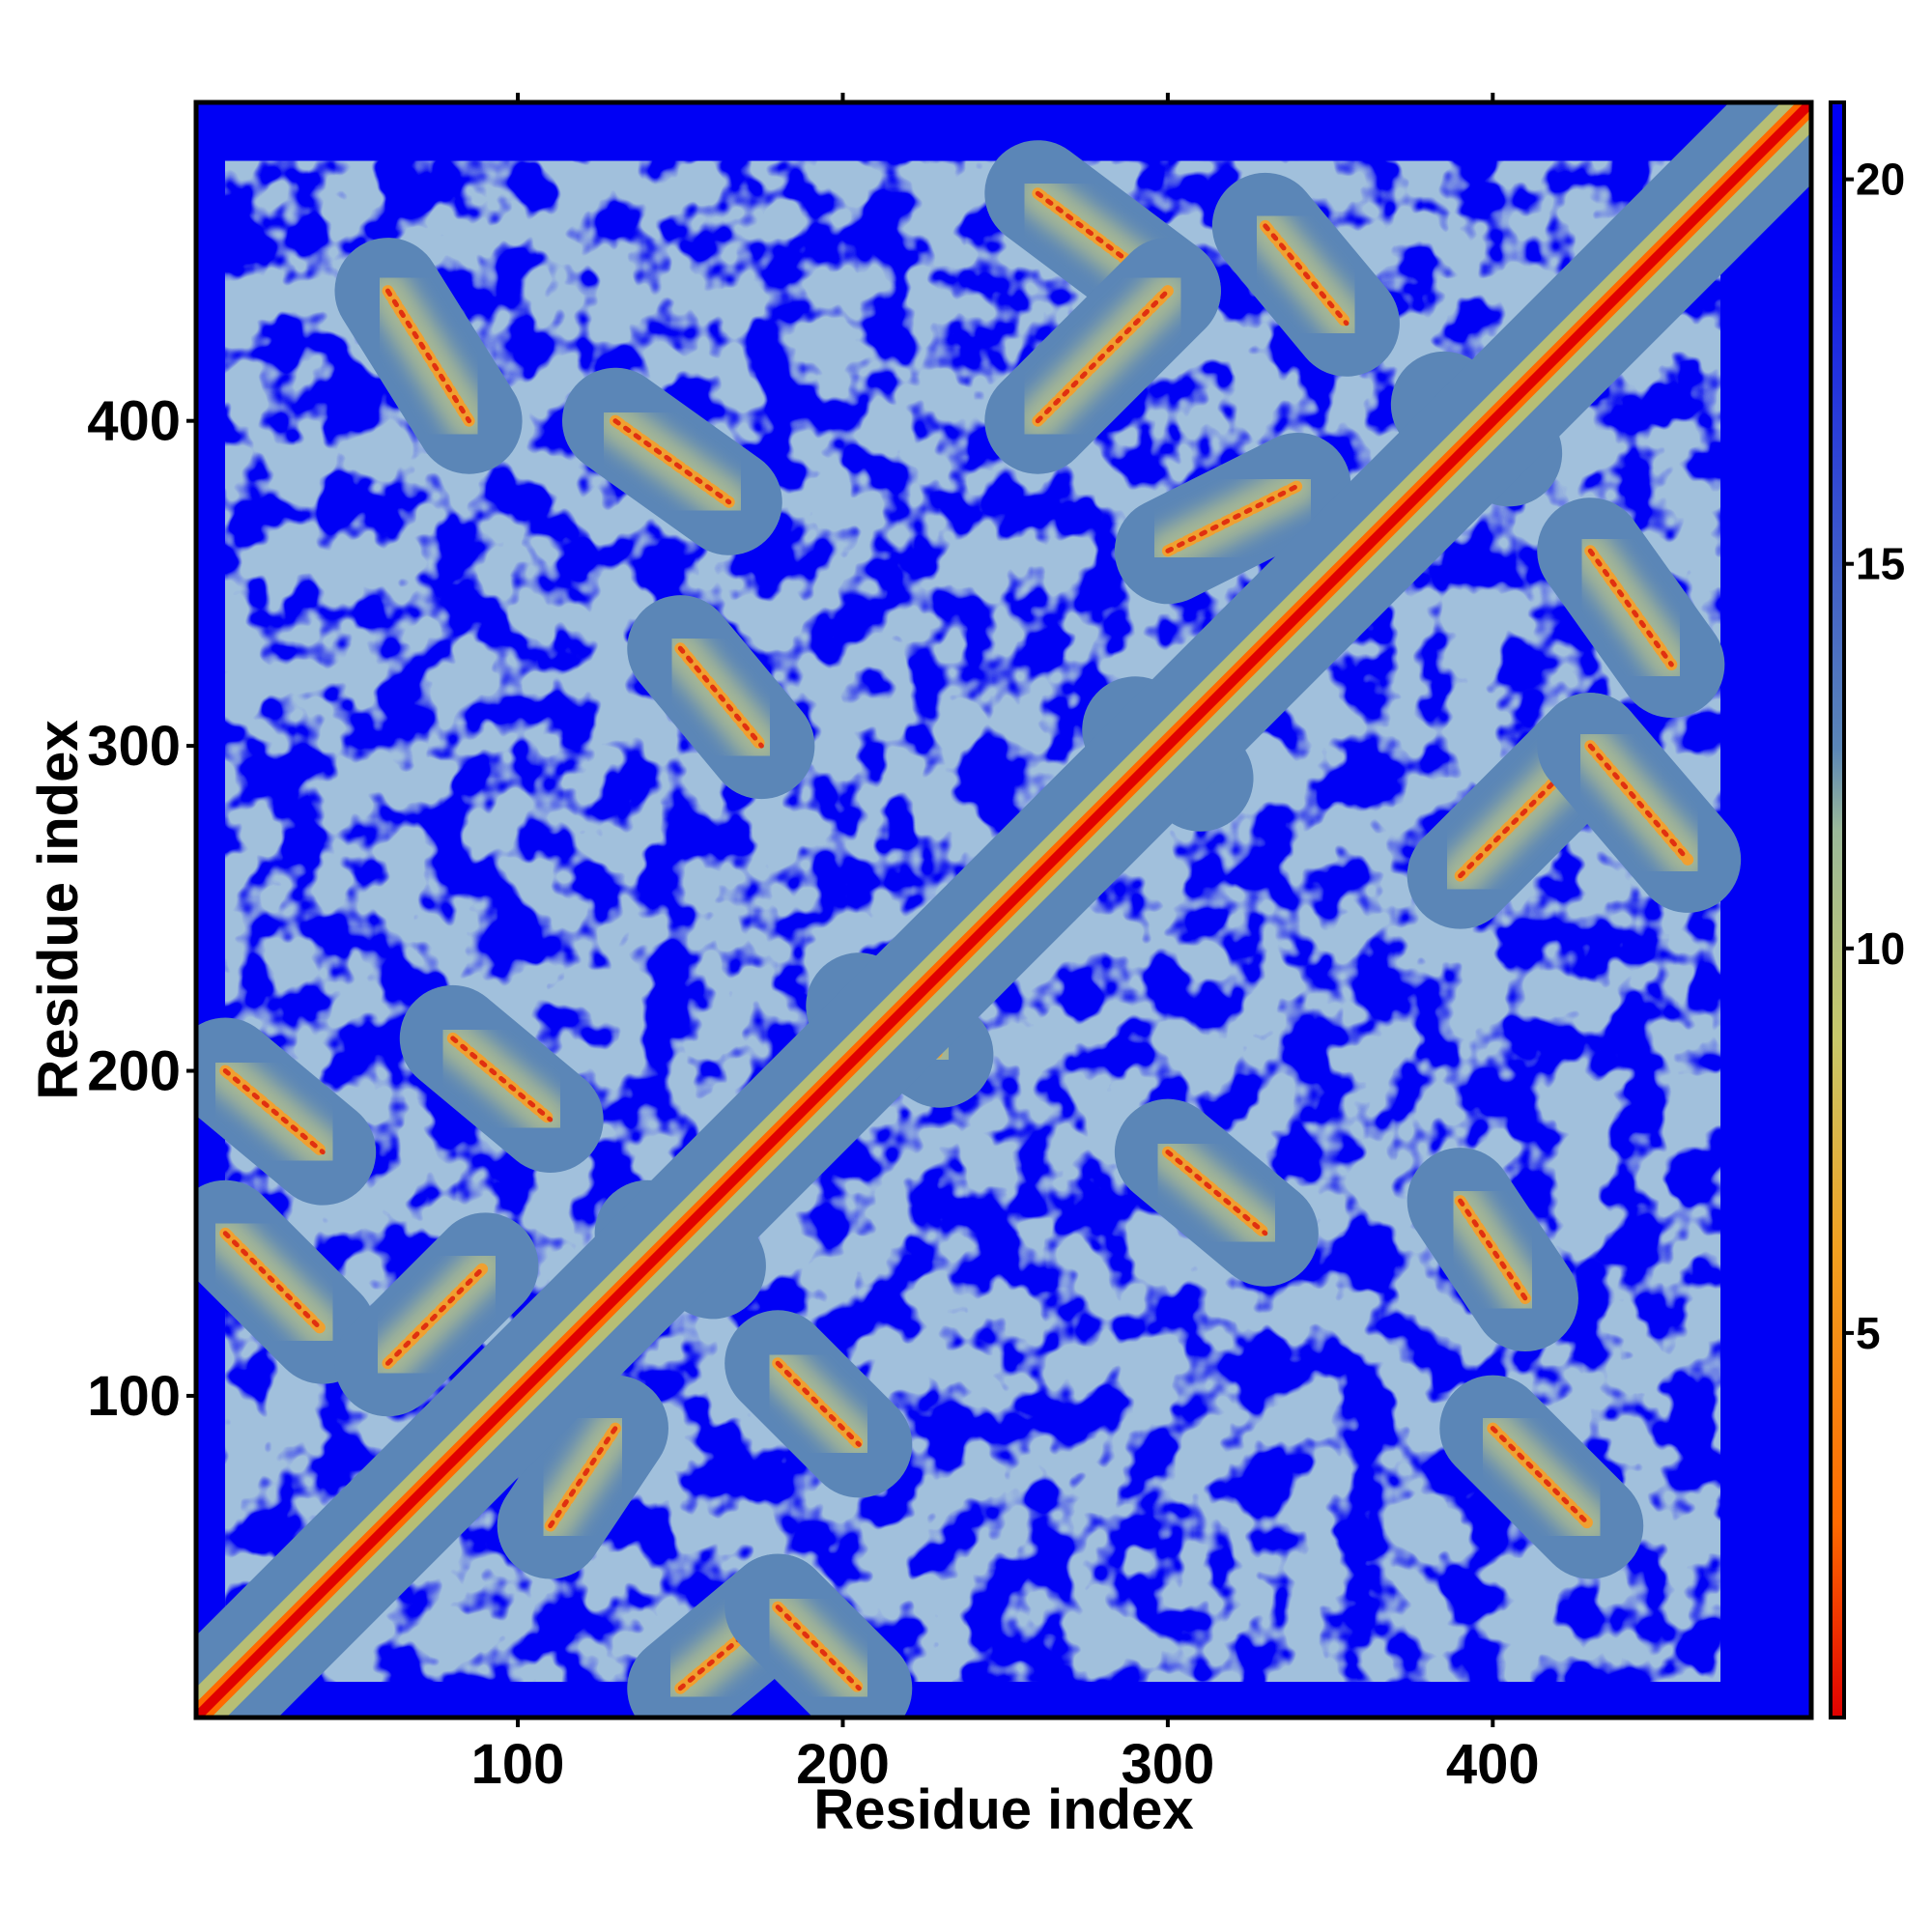 The width and height of the screenshot is (1932, 1932). I want to click on colorbar-tick-label: 15, so click(1880, 564).